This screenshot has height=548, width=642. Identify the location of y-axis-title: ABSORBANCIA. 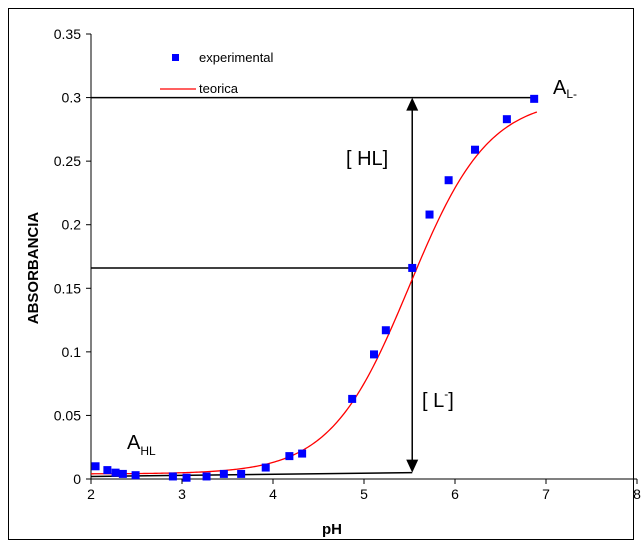
(33, 268).